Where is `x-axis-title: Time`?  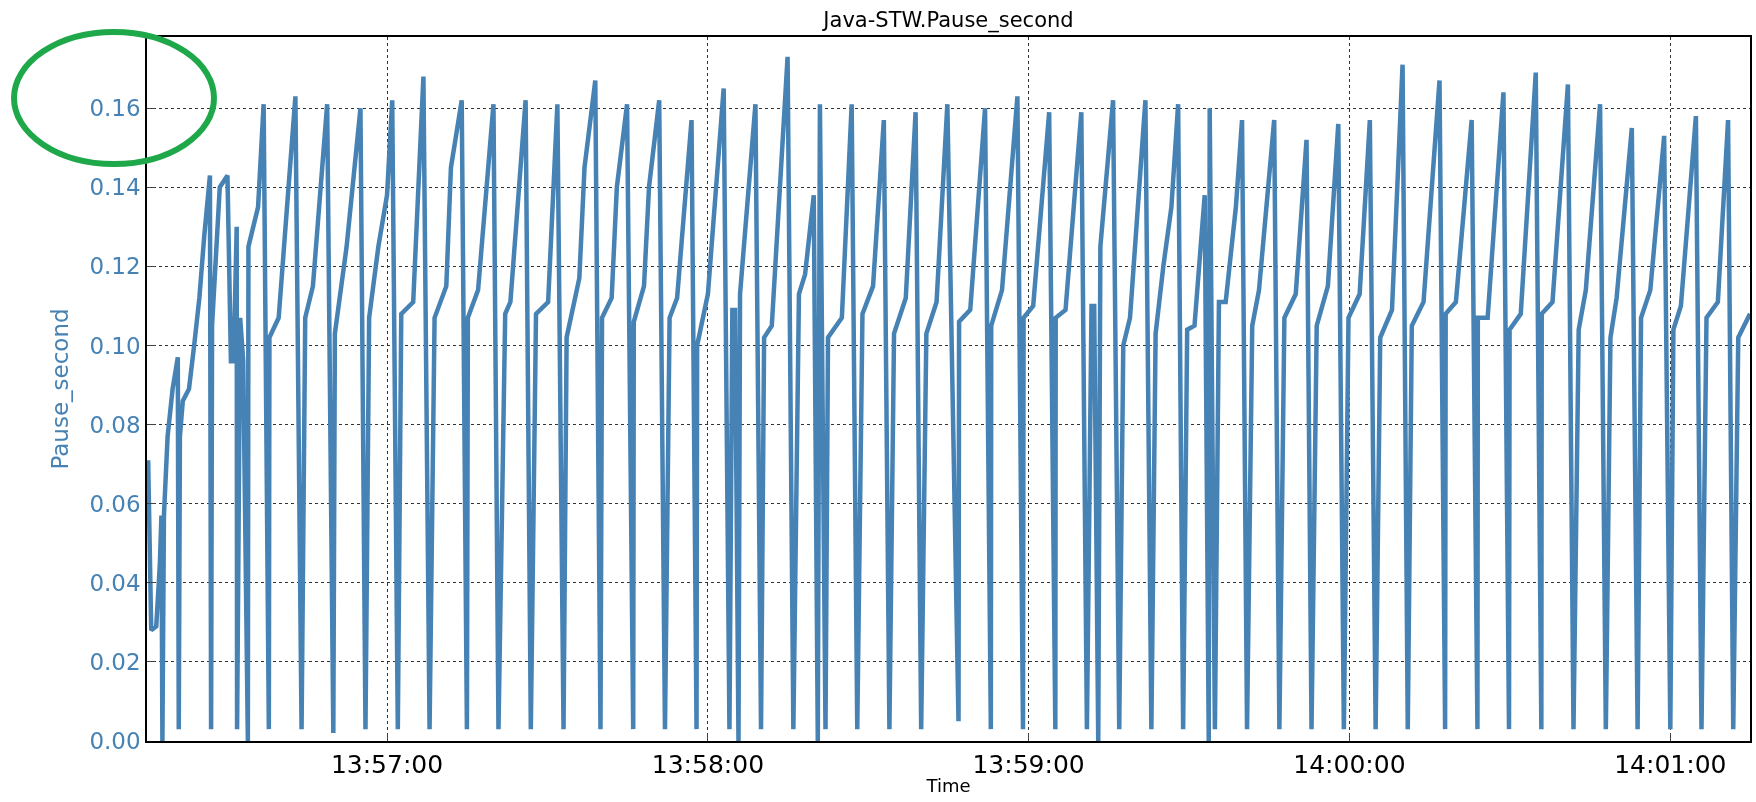
x-axis-title: Time is located at coordinates (948, 786).